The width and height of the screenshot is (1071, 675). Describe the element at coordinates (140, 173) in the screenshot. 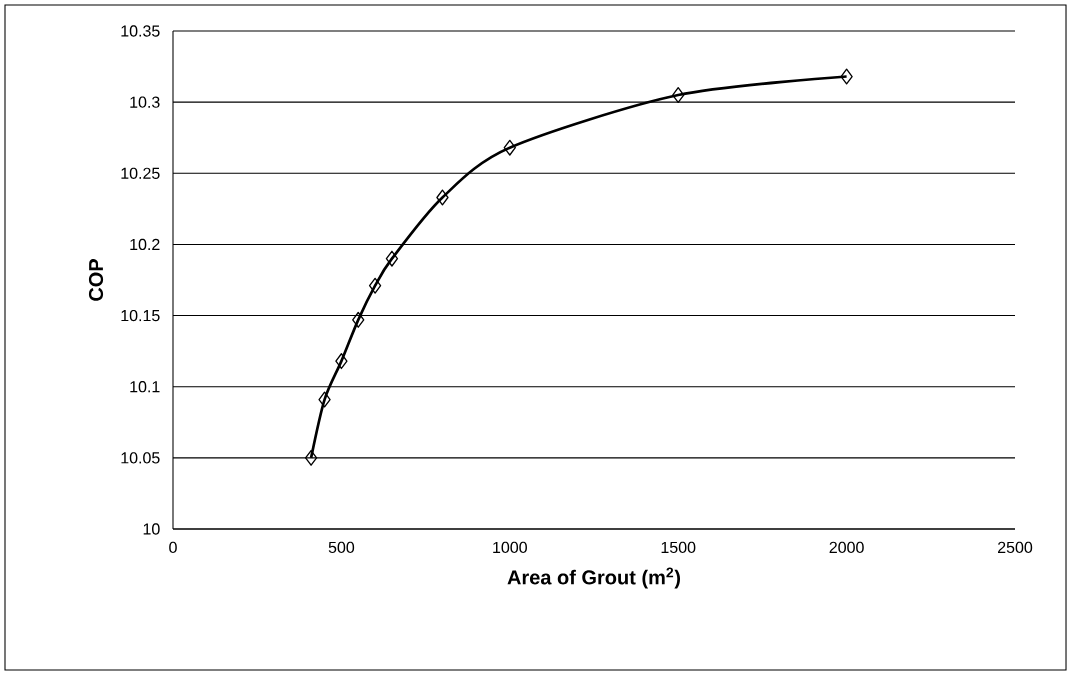

I see `y-tick-label: 10.25` at that location.